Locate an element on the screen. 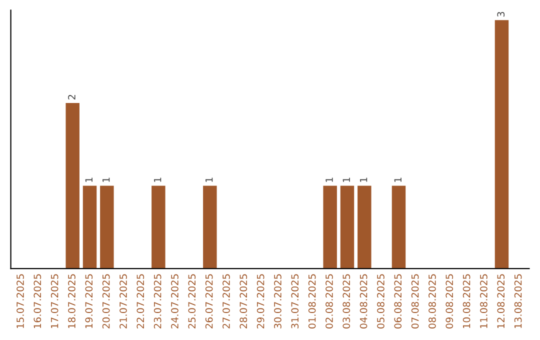  x-tick-label: 26.07.2025 is located at coordinates (209, 301).